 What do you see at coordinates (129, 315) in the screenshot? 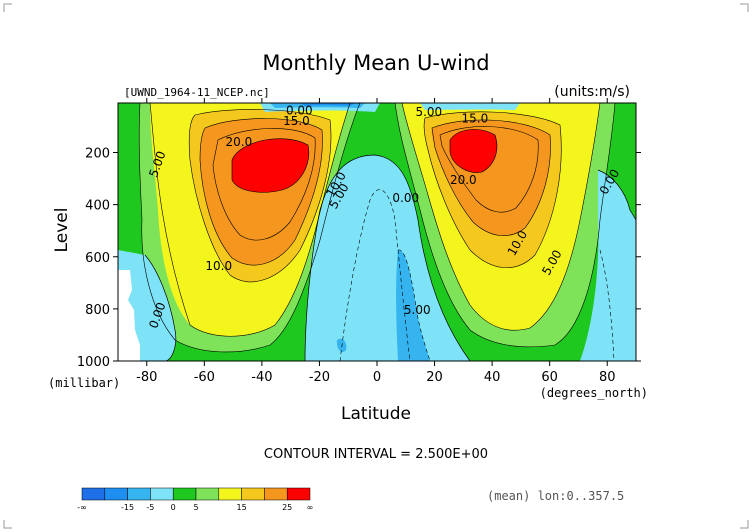
I see `missing-data-region` at bounding box center [129, 315].